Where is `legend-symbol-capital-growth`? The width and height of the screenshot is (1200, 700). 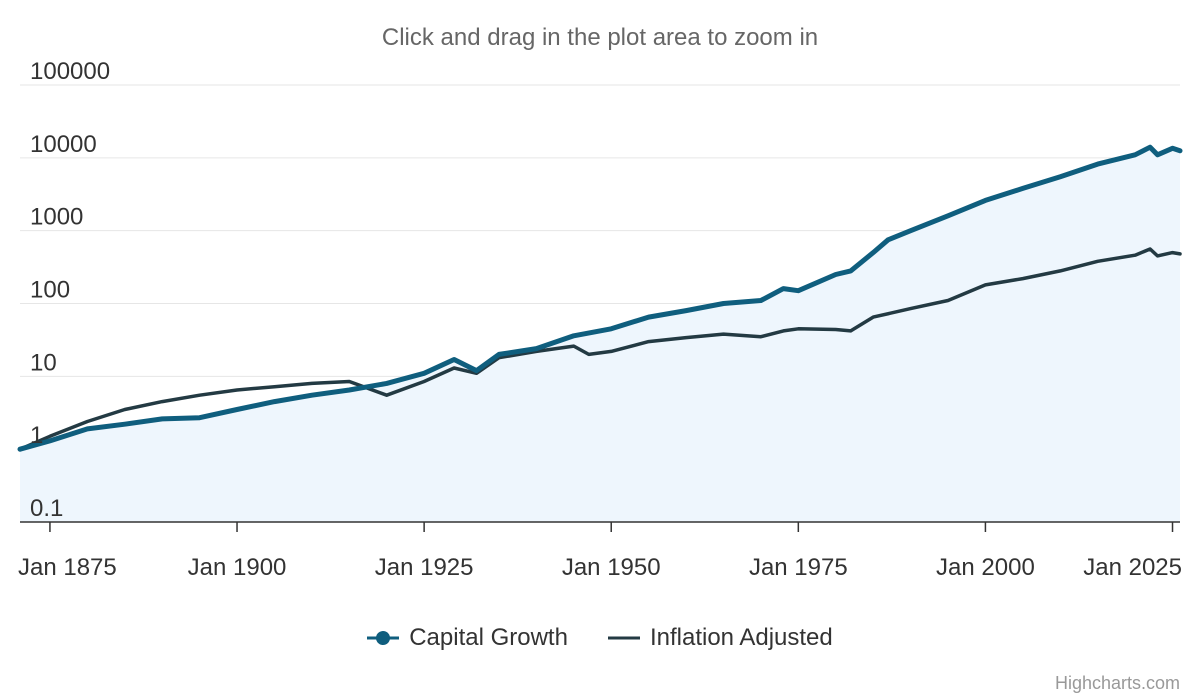 legend-symbol-capital-growth is located at coordinates (383, 638).